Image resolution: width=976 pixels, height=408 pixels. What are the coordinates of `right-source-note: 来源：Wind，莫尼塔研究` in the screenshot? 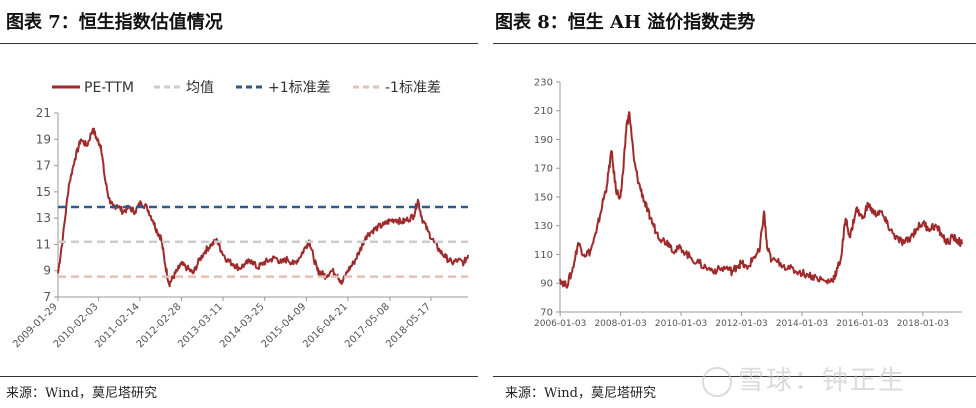 It's located at (580, 393).